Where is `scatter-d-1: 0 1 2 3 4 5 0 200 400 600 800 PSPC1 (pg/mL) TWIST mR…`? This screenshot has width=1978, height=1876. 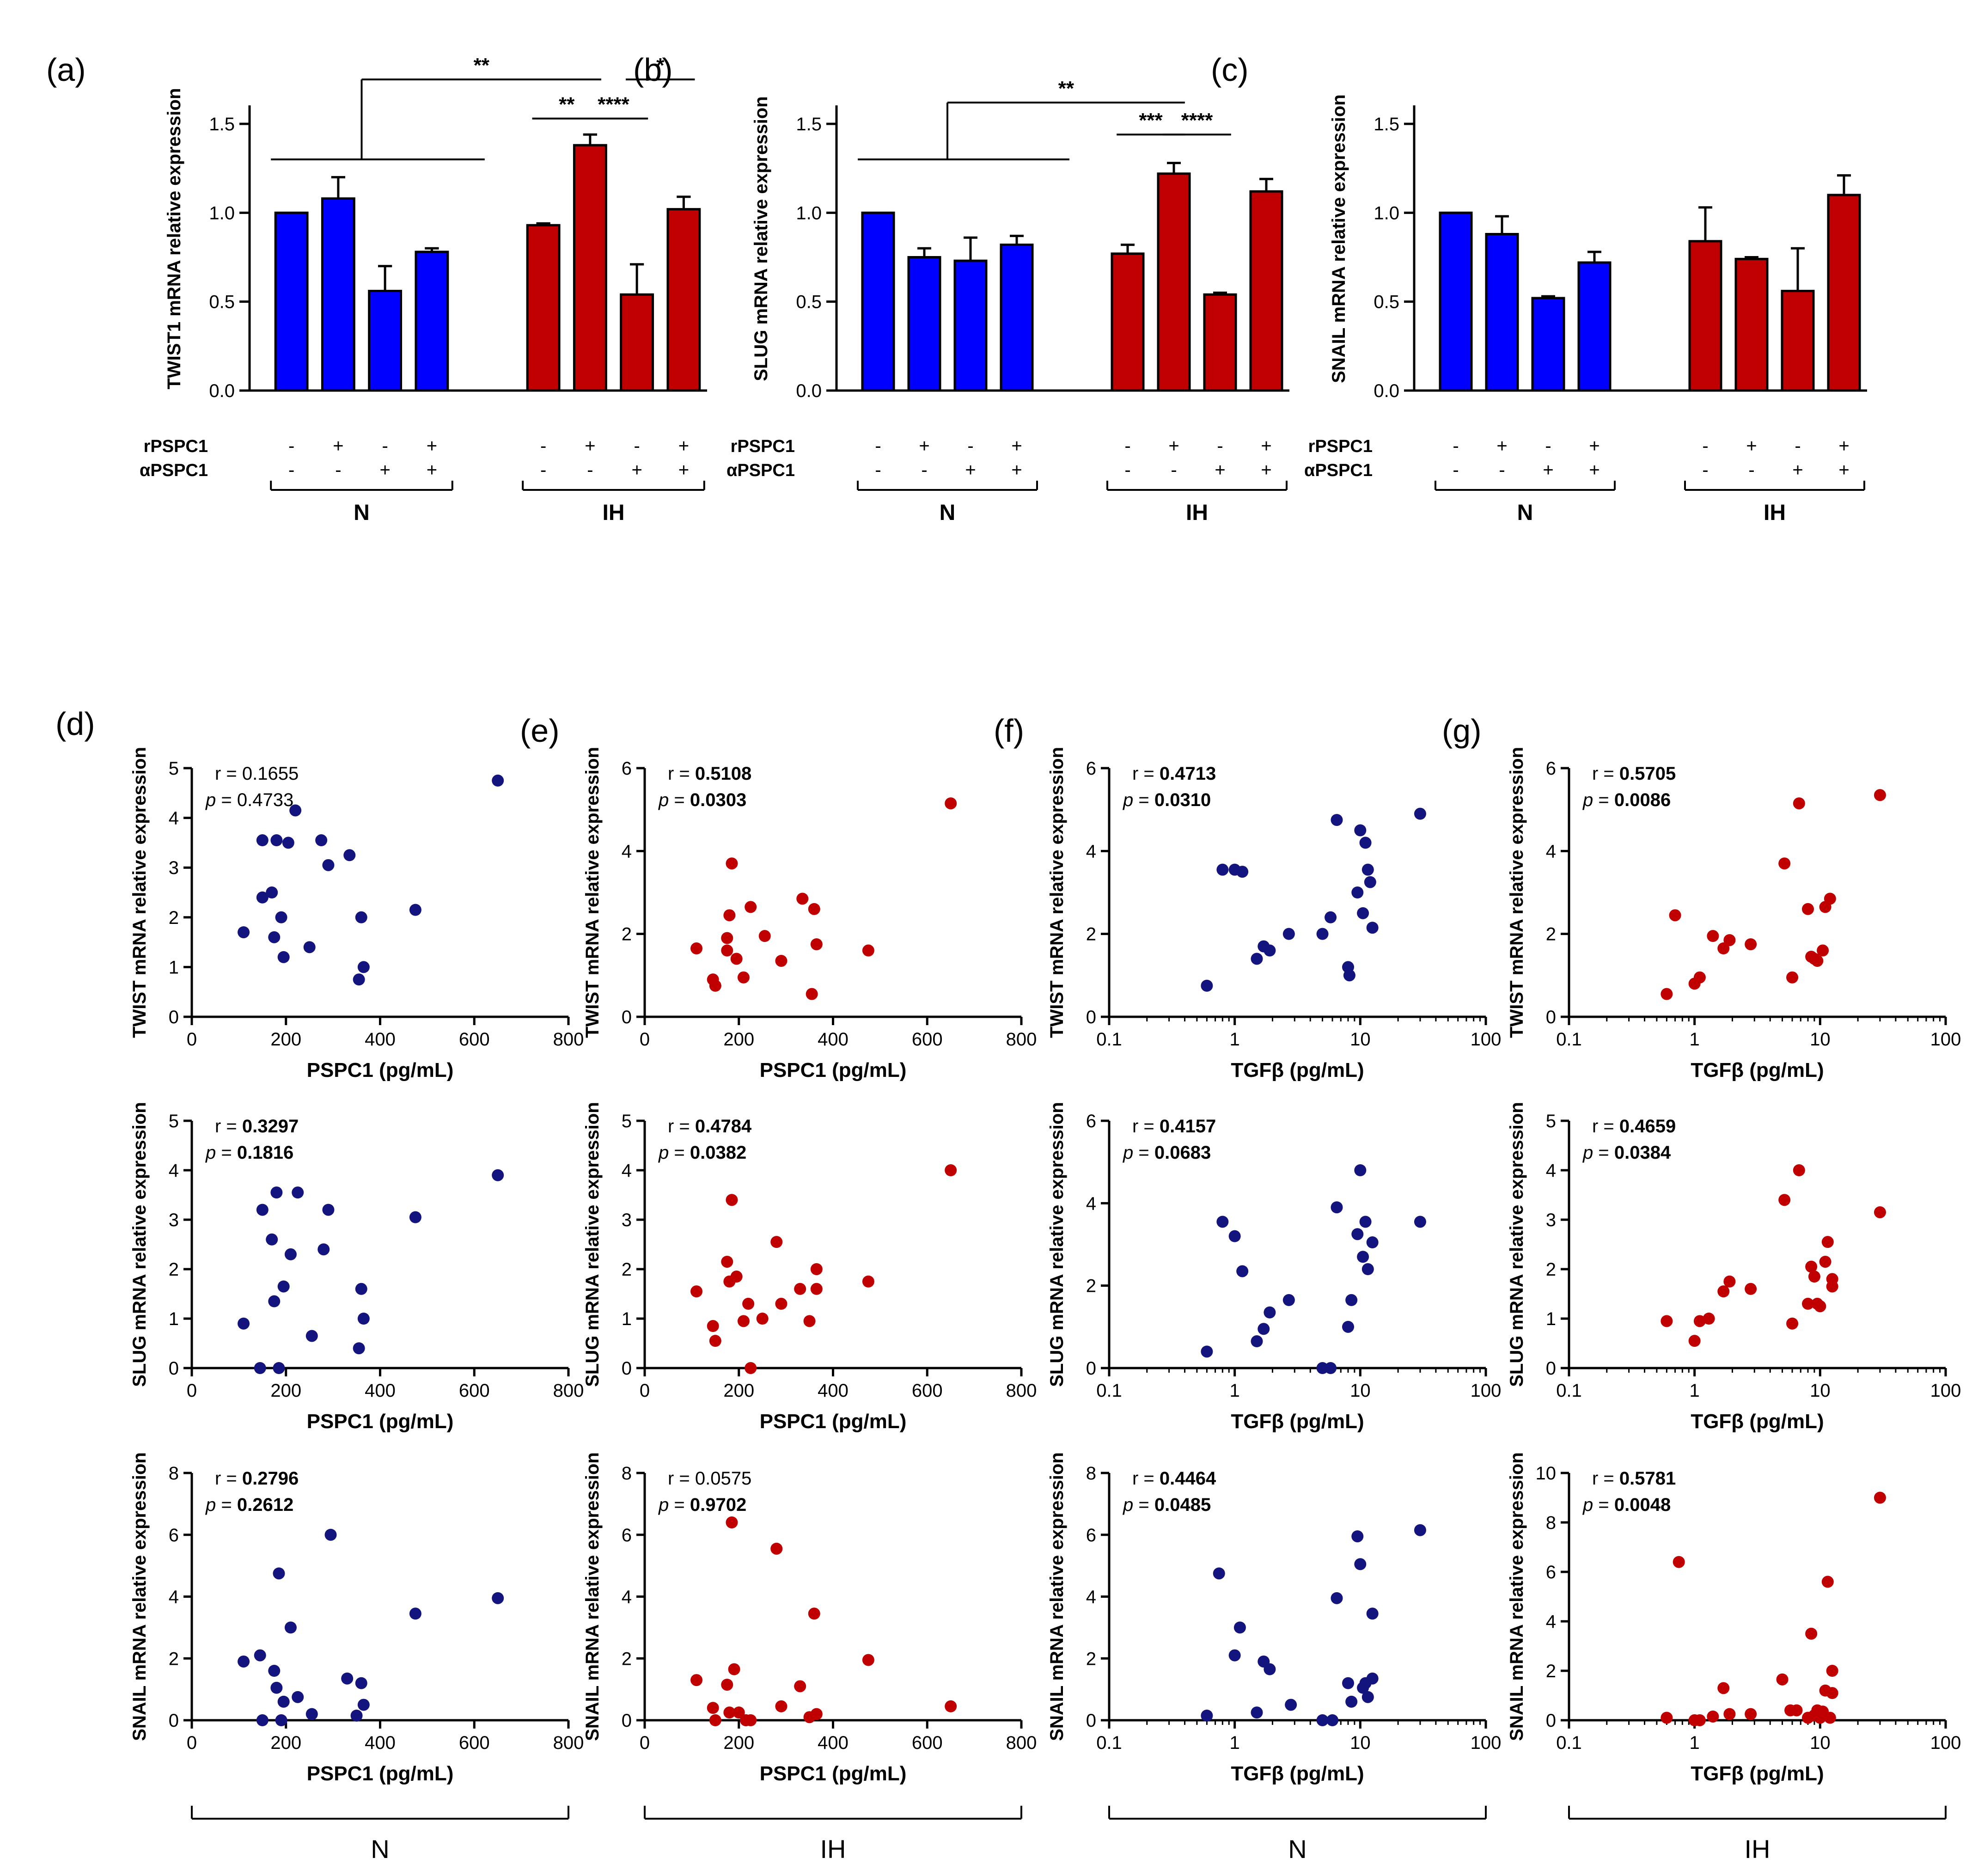 scatter-d-1: 0 1 2 3 4 5 0 200 400 600 800 PSPC1 (pg/mL) TWIST mR… is located at coordinates (356, 914).